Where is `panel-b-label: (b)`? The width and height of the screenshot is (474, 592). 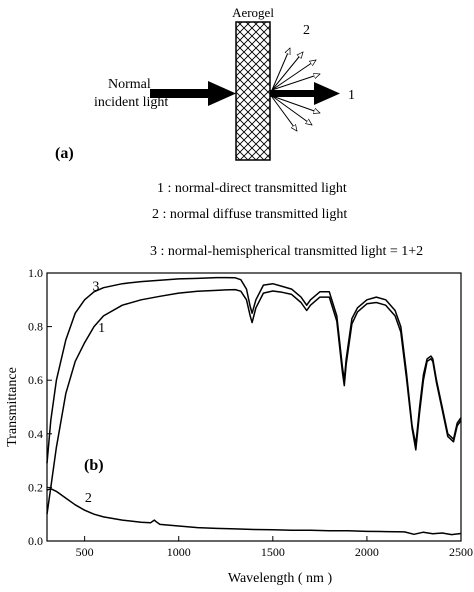 panel-b-label: (b) is located at coordinates (94, 465).